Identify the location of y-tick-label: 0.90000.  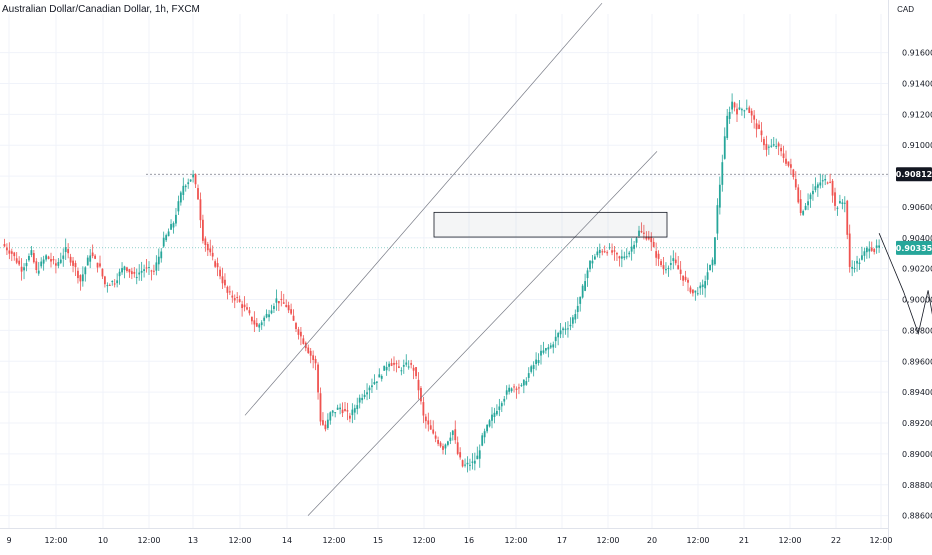
(917, 300).